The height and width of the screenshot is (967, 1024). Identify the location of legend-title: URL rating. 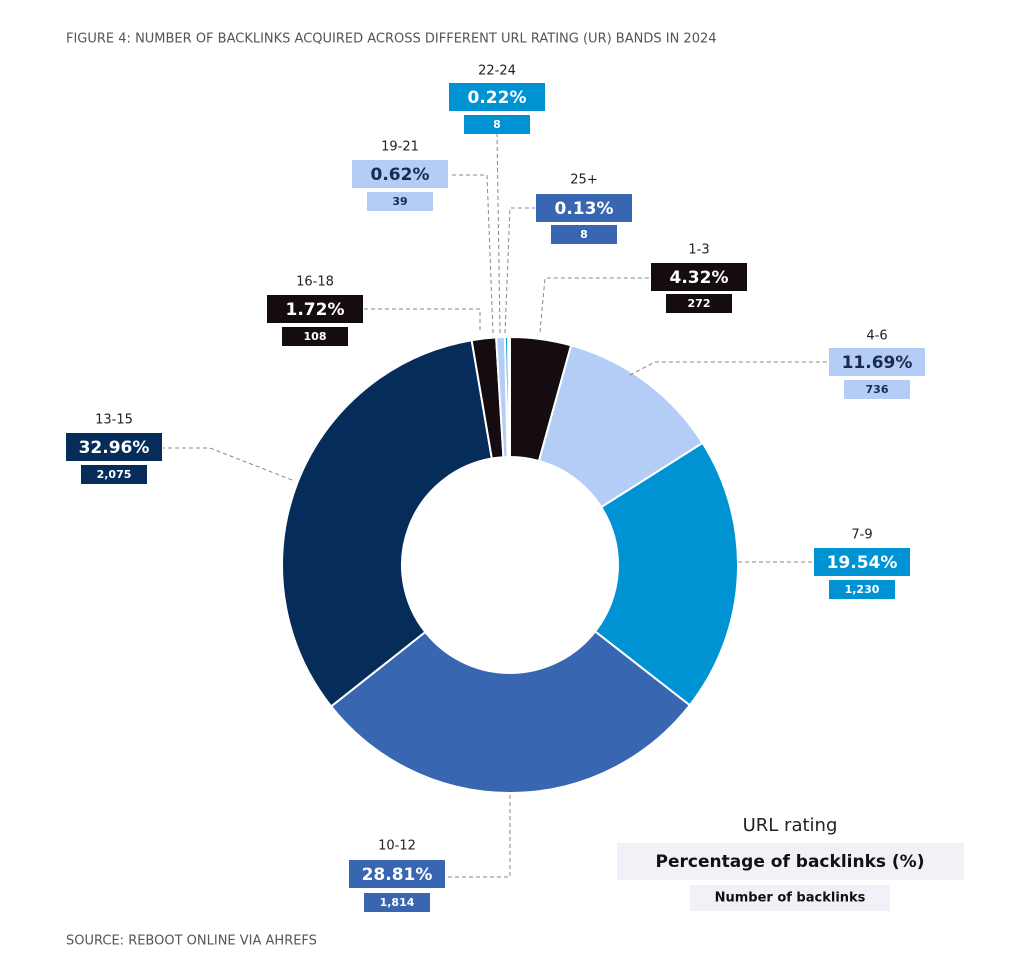
(790, 825).